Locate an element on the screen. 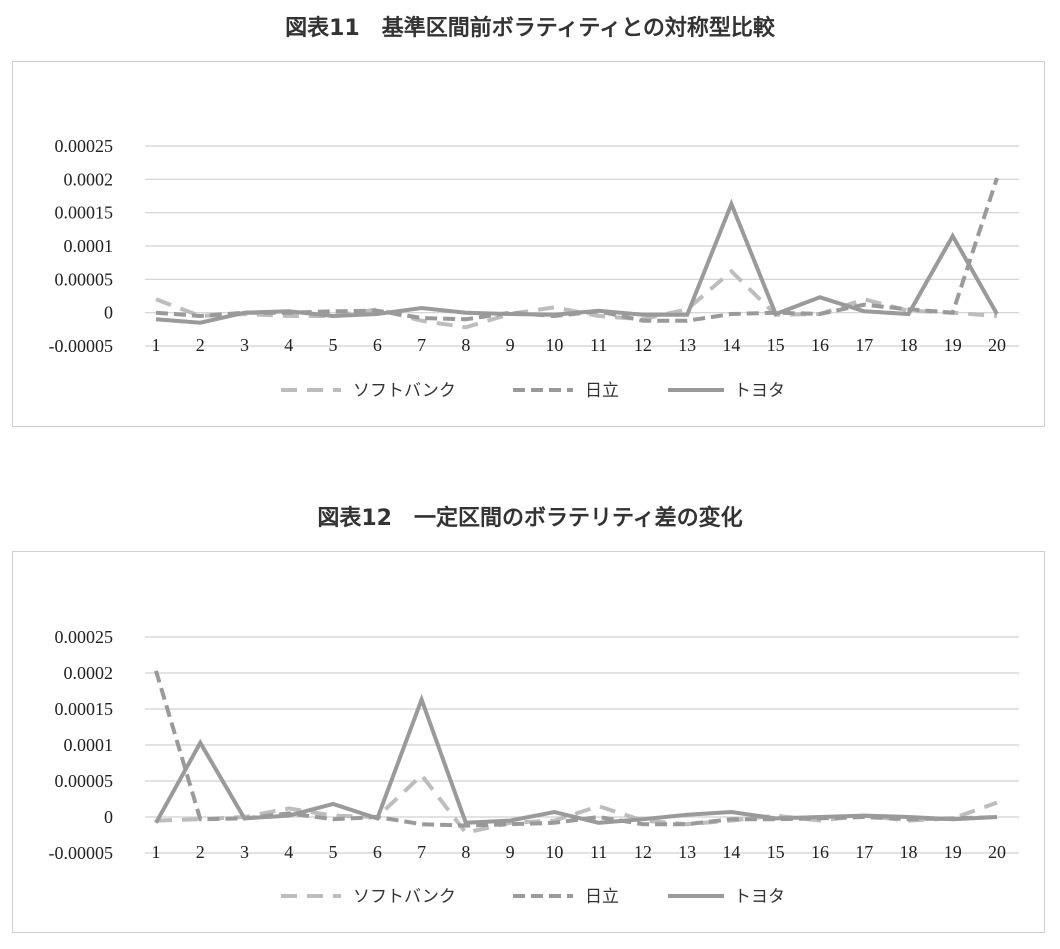 The width and height of the screenshot is (1060, 949). chart1-x-tick-label: 3 is located at coordinates (244, 345).